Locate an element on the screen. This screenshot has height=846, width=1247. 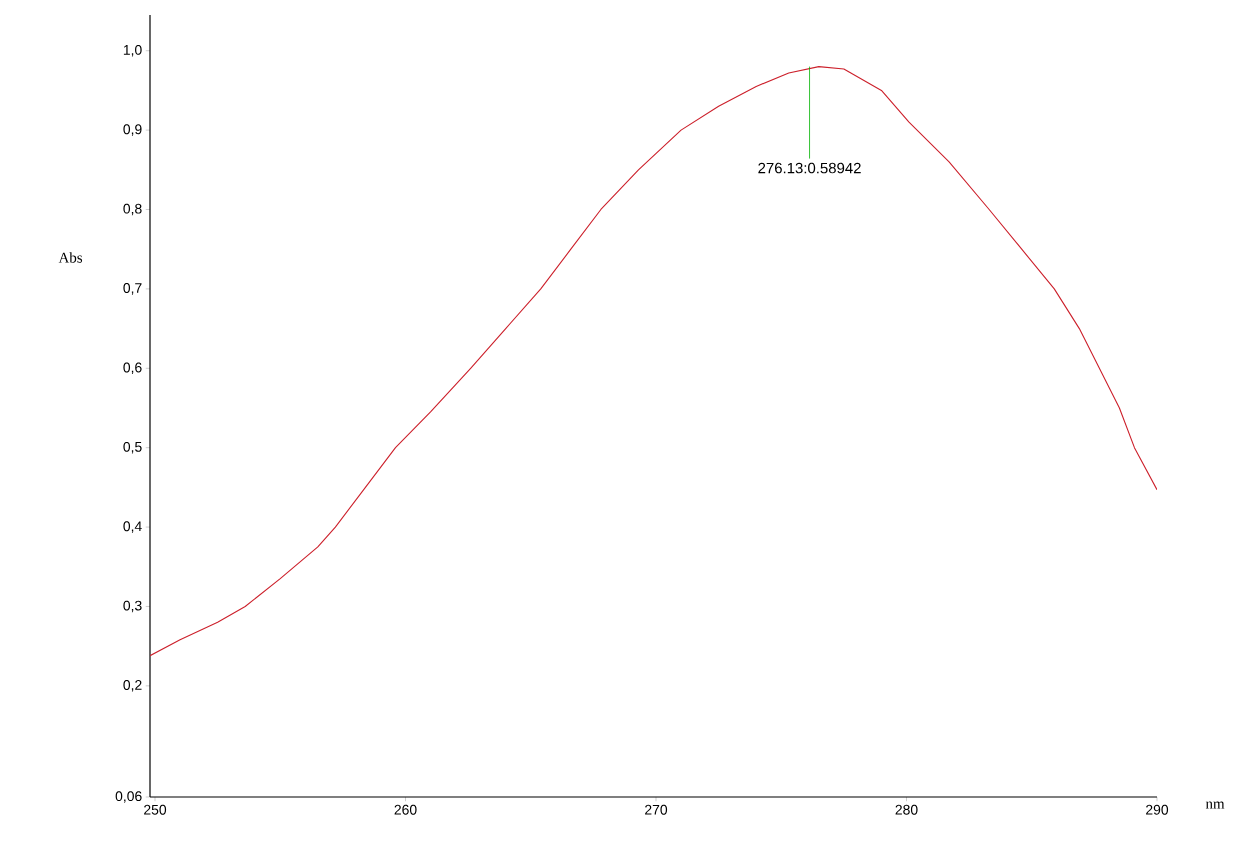
x-tick-label: 280 is located at coordinates (906, 809).